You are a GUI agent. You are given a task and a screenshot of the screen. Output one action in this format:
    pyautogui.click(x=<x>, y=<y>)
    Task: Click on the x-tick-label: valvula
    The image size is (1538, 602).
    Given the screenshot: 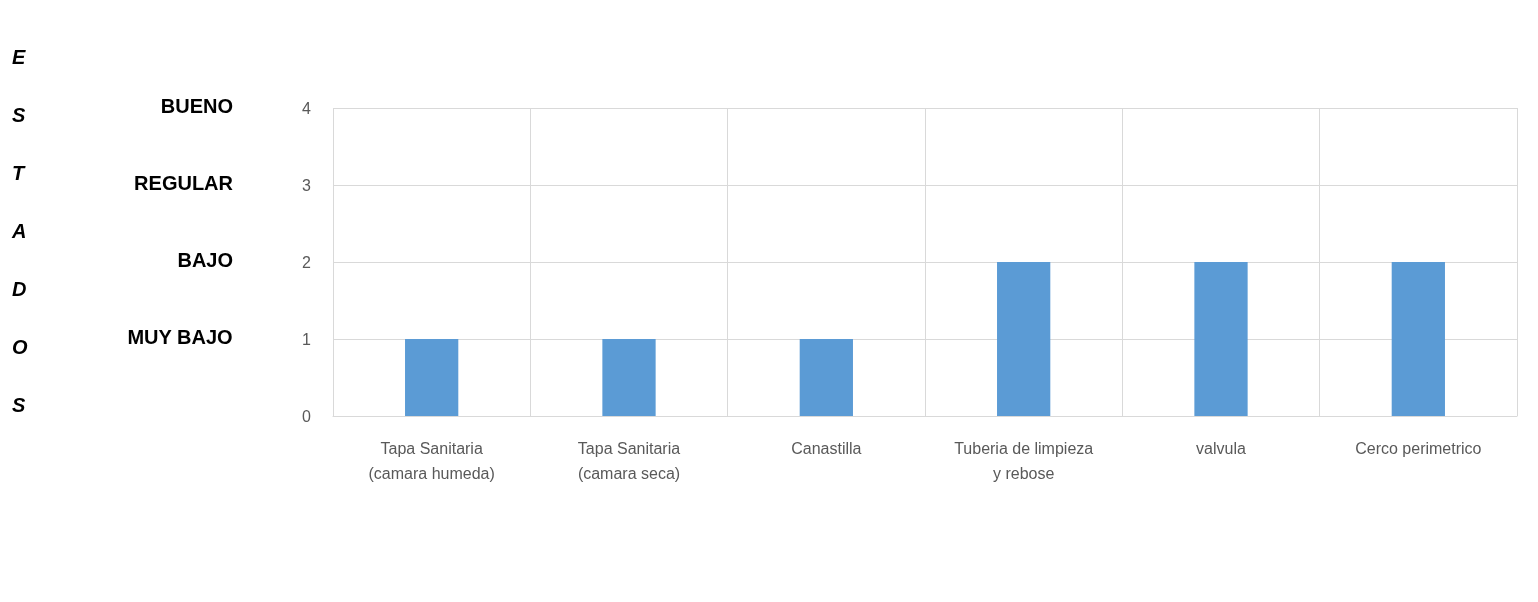 What is the action you would take?
    pyautogui.click(x=1221, y=448)
    